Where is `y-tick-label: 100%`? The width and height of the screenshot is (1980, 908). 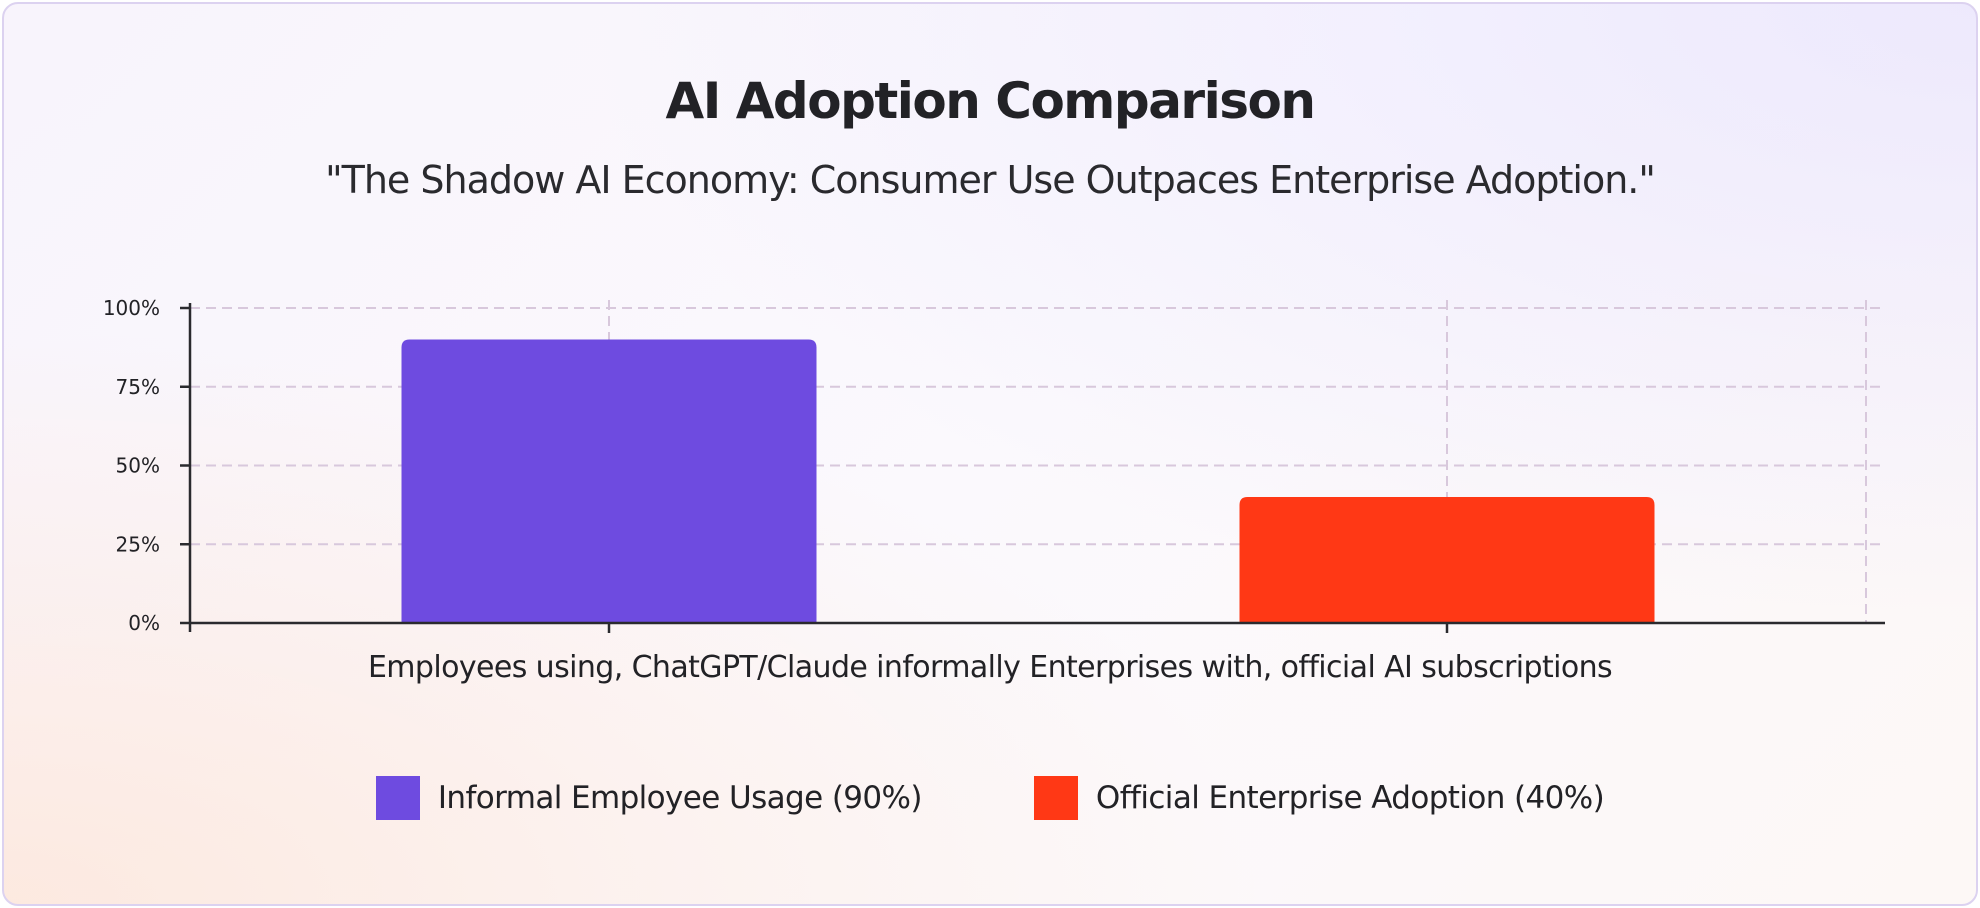
y-tick-label: 100% is located at coordinates (131, 308).